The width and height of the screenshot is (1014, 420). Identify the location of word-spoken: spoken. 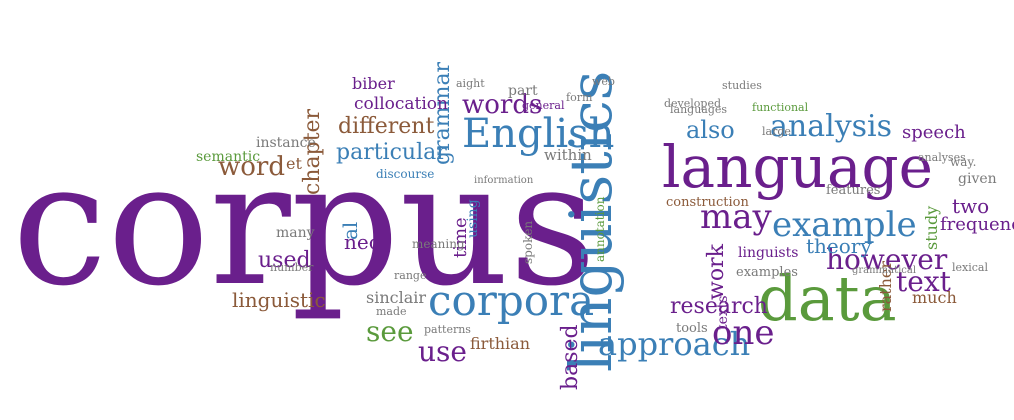
(528, 242).